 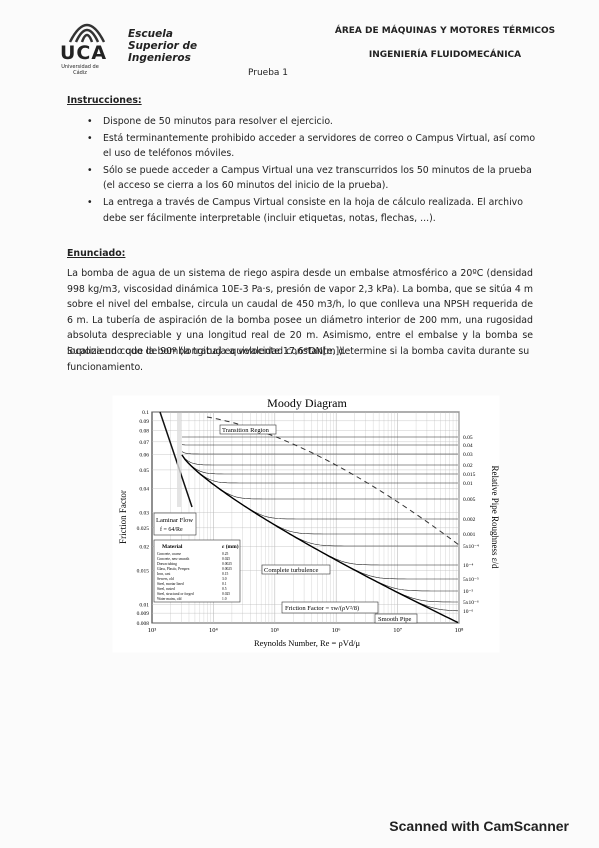 I want to click on smooth-pipe-curve, so click(x=320, y=539).